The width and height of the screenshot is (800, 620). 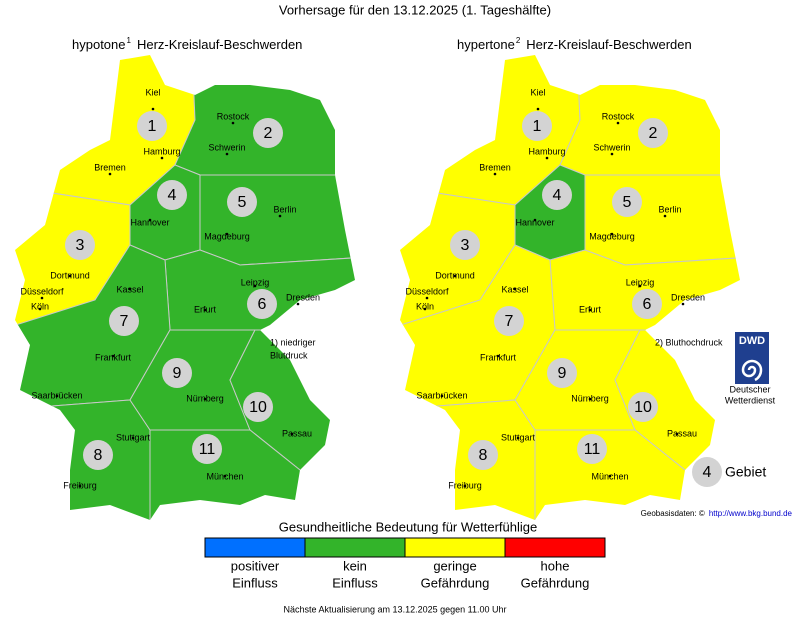 I want to click on note: 2) Bluthochdruck, so click(x=689, y=342).